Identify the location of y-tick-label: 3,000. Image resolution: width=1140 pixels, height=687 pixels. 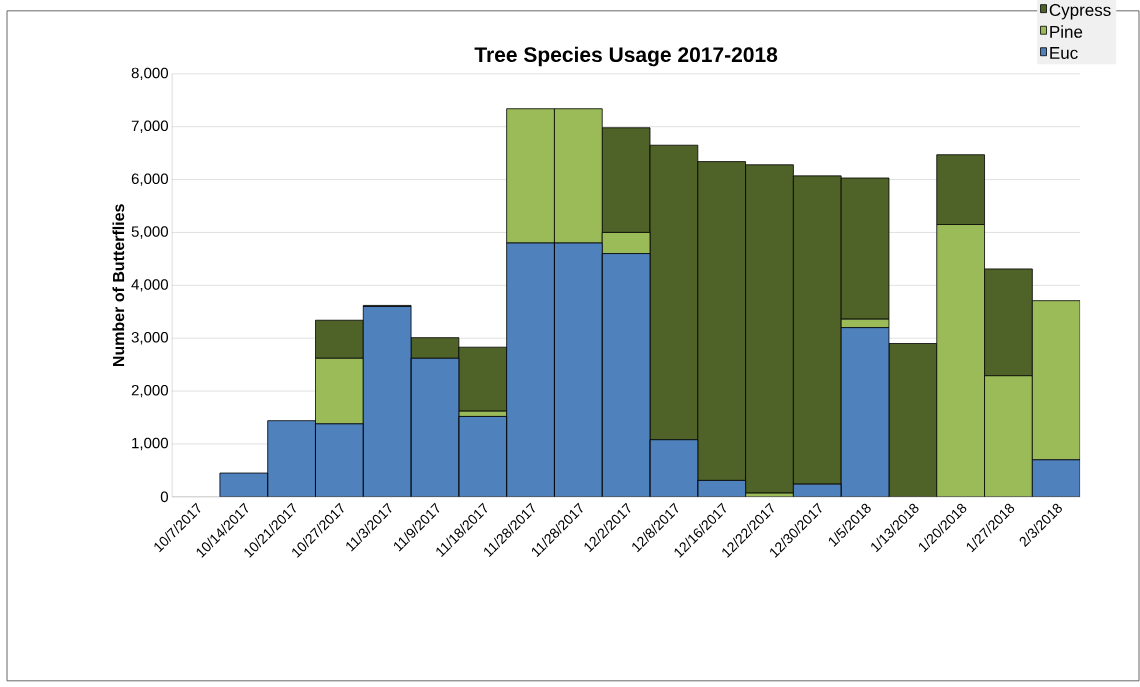
(149, 338).